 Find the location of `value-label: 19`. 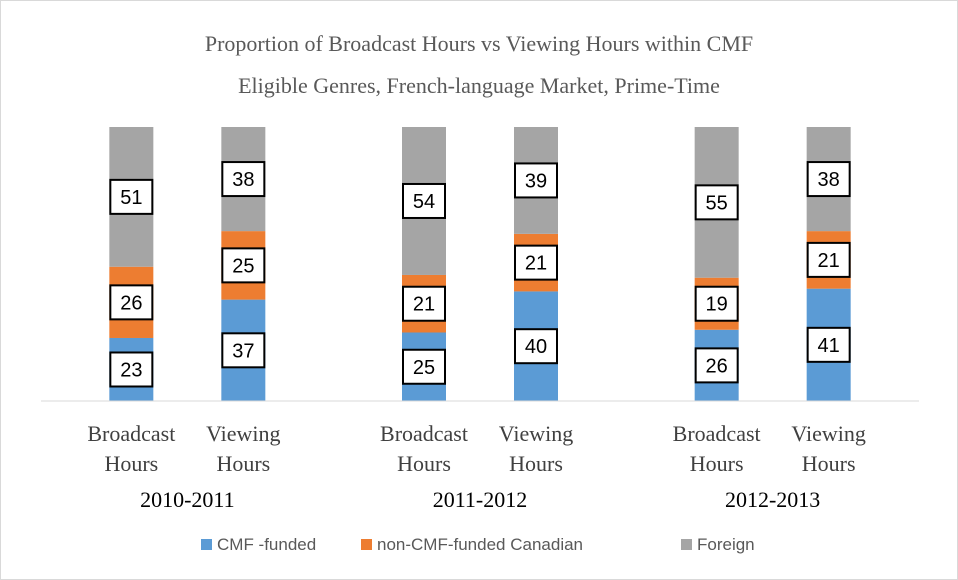

value-label: 19 is located at coordinates (717, 305).